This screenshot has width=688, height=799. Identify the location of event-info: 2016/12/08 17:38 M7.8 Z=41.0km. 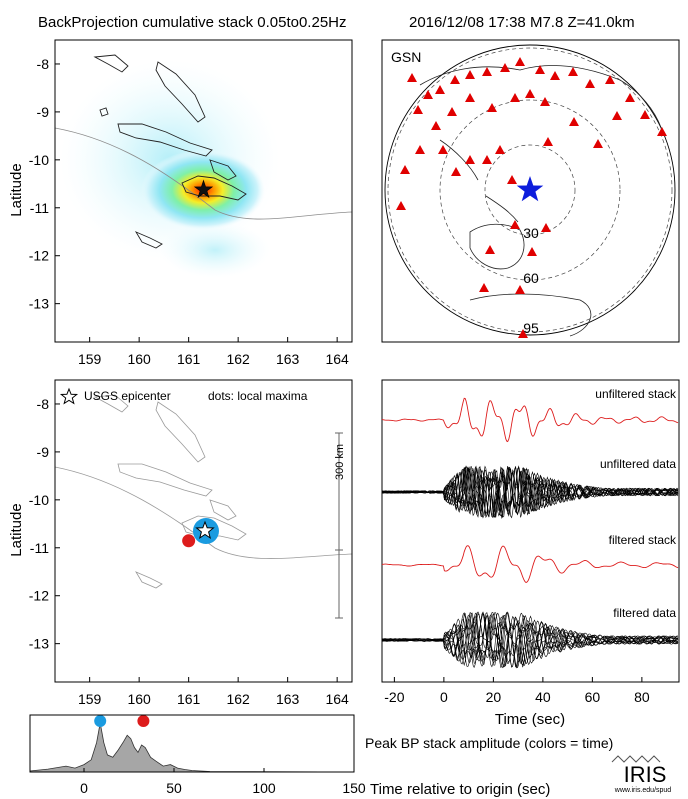
(522, 22).